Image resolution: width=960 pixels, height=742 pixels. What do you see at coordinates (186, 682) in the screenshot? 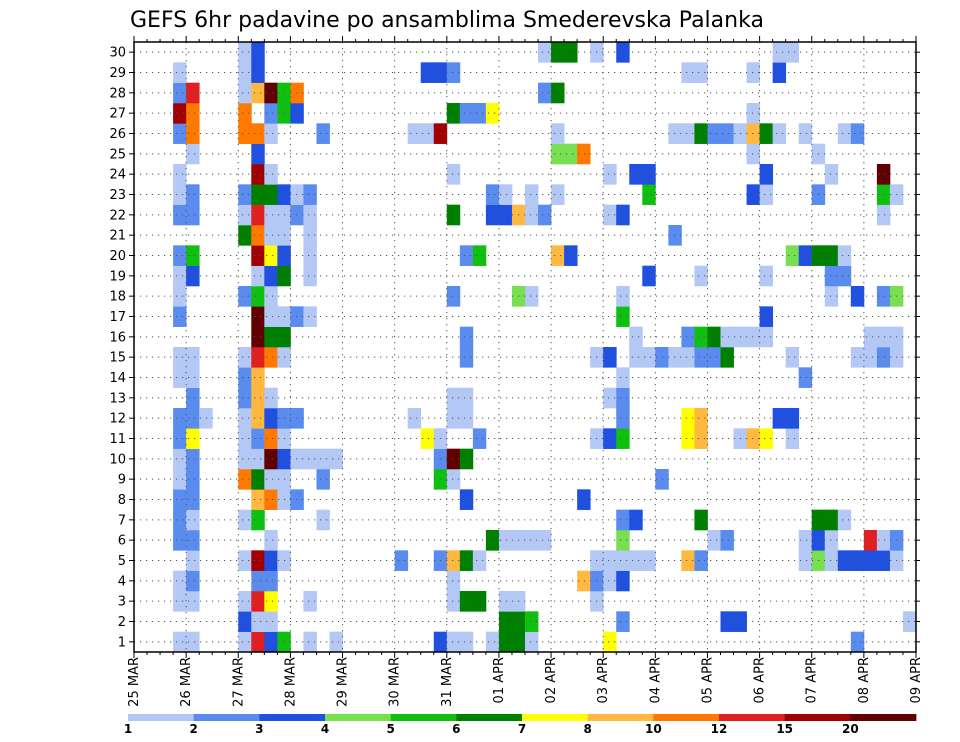
I see `x-tick-label: 26 MAR` at bounding box center [186, 682].